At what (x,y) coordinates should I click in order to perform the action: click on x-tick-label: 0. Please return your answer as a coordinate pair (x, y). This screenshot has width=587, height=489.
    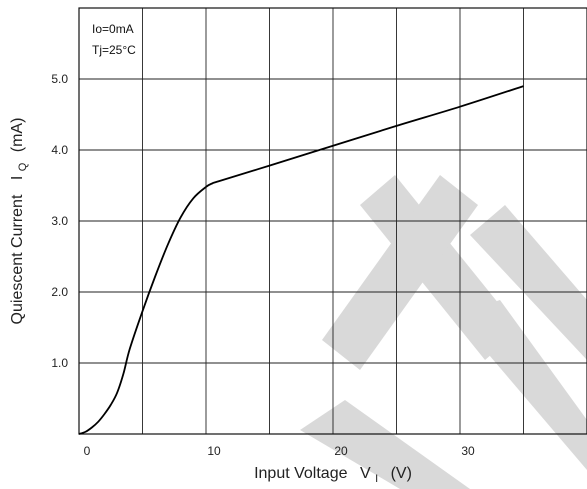
    Looking at the image, I should click on (87, 451).